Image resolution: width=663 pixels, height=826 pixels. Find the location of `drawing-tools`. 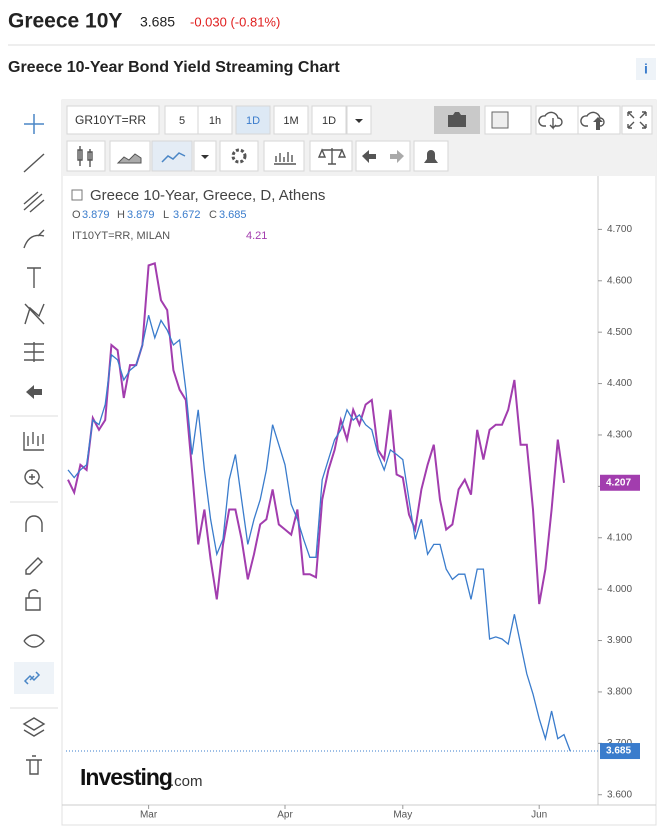

drawing-tools is located at coordinates (34, 444).